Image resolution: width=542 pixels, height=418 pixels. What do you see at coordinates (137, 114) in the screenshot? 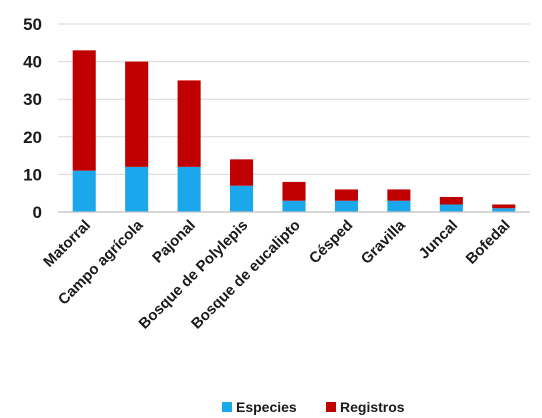
I see `bar-registros-campo-agricola` at bounding box center [137, 114].